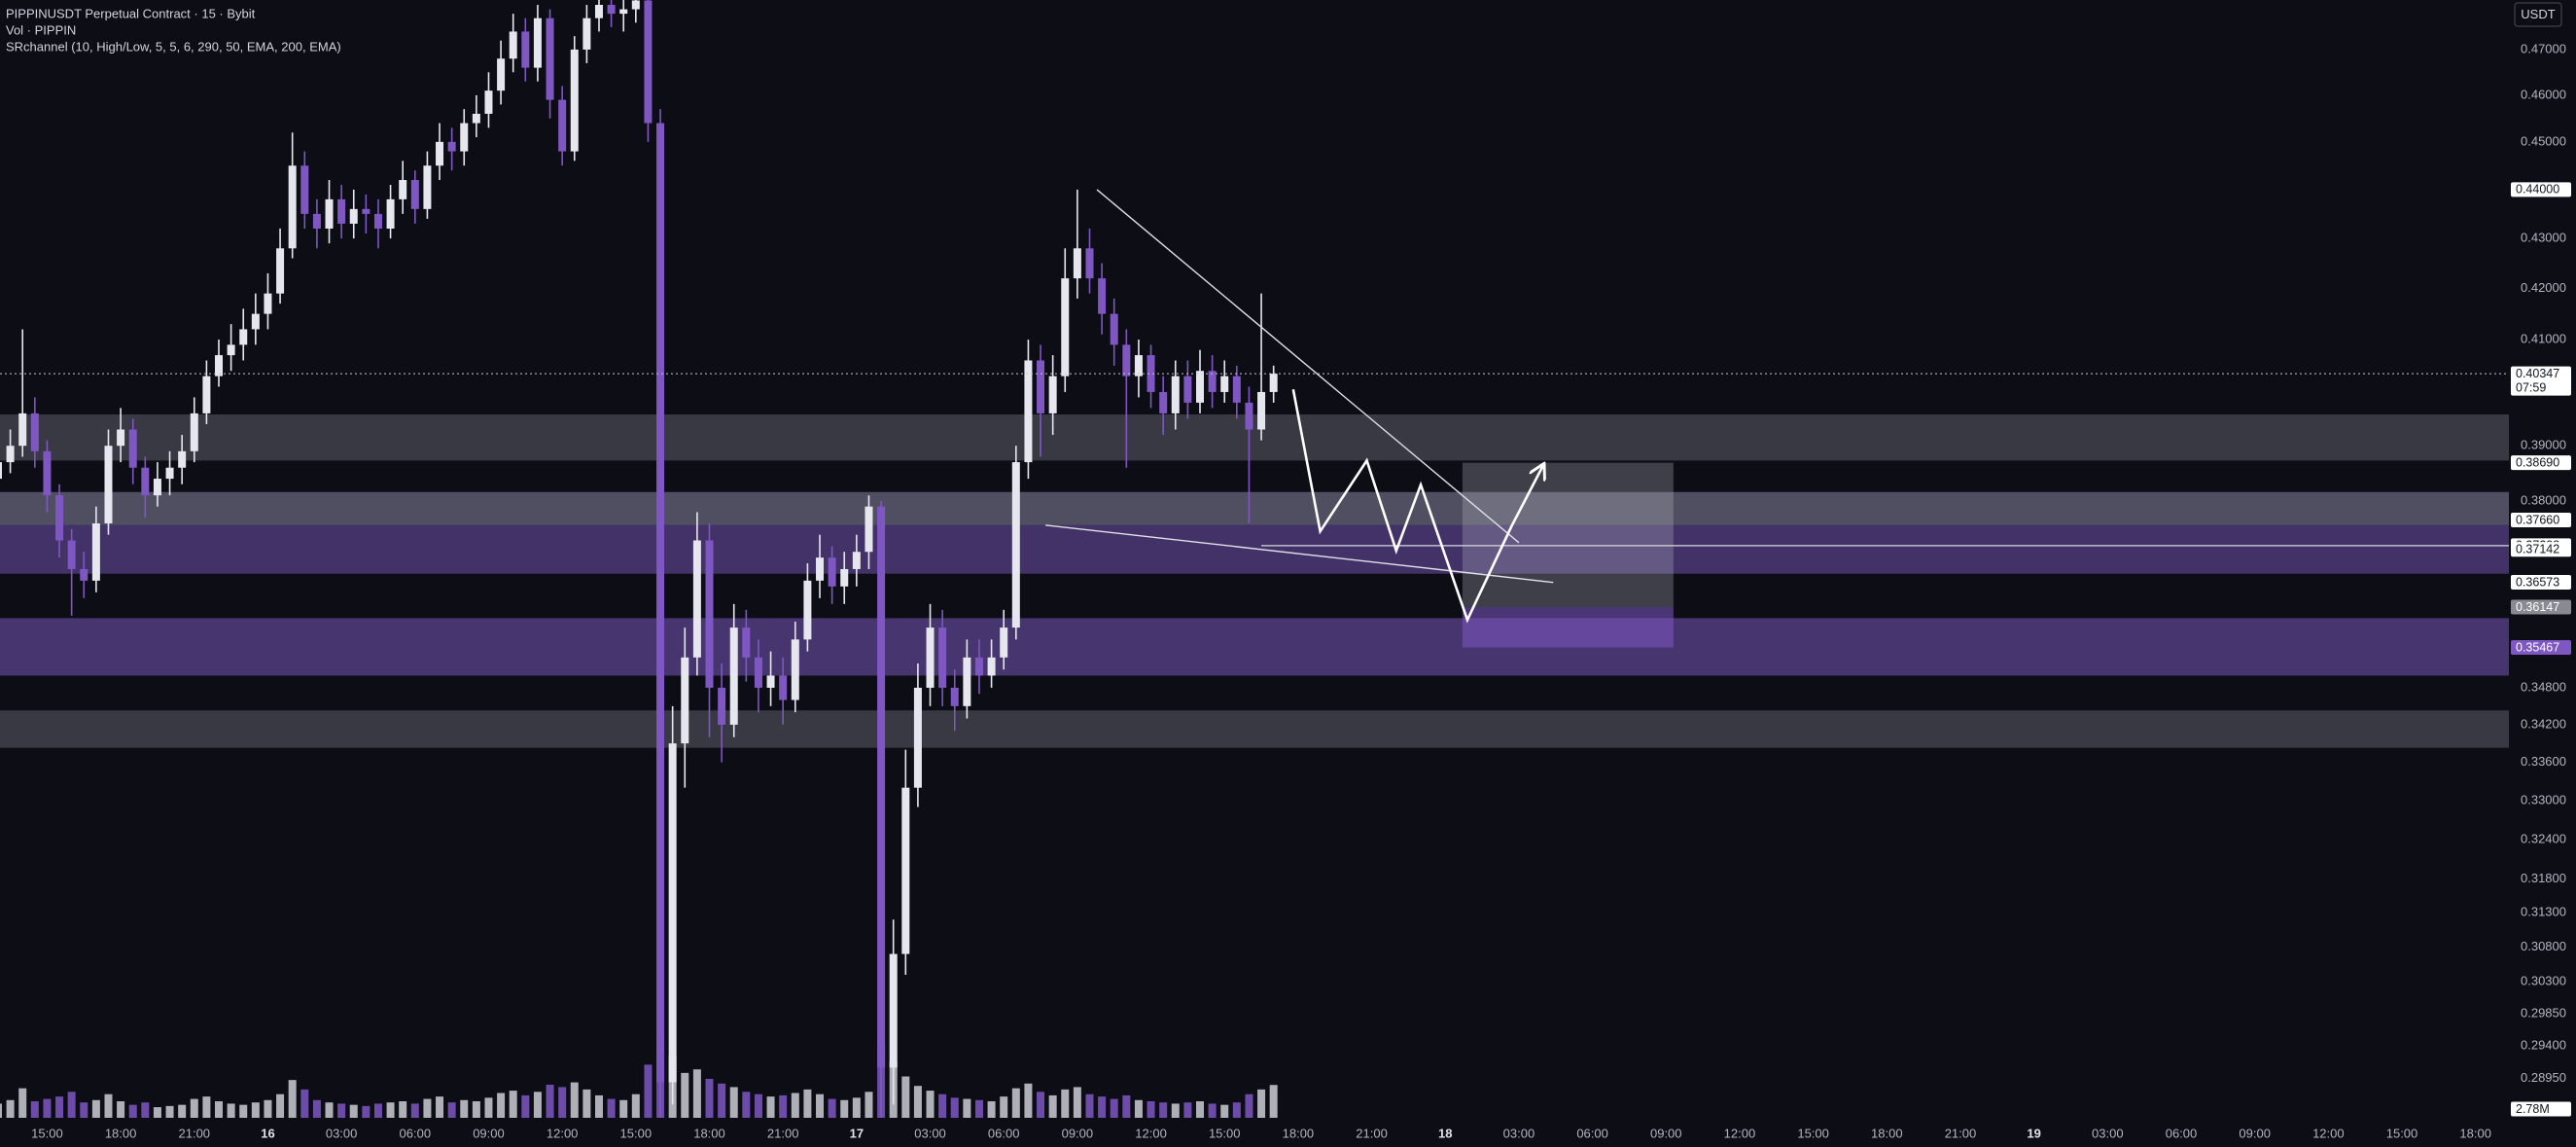  I want to click on y-tick-label: 0.41000, so click(2544, 339).